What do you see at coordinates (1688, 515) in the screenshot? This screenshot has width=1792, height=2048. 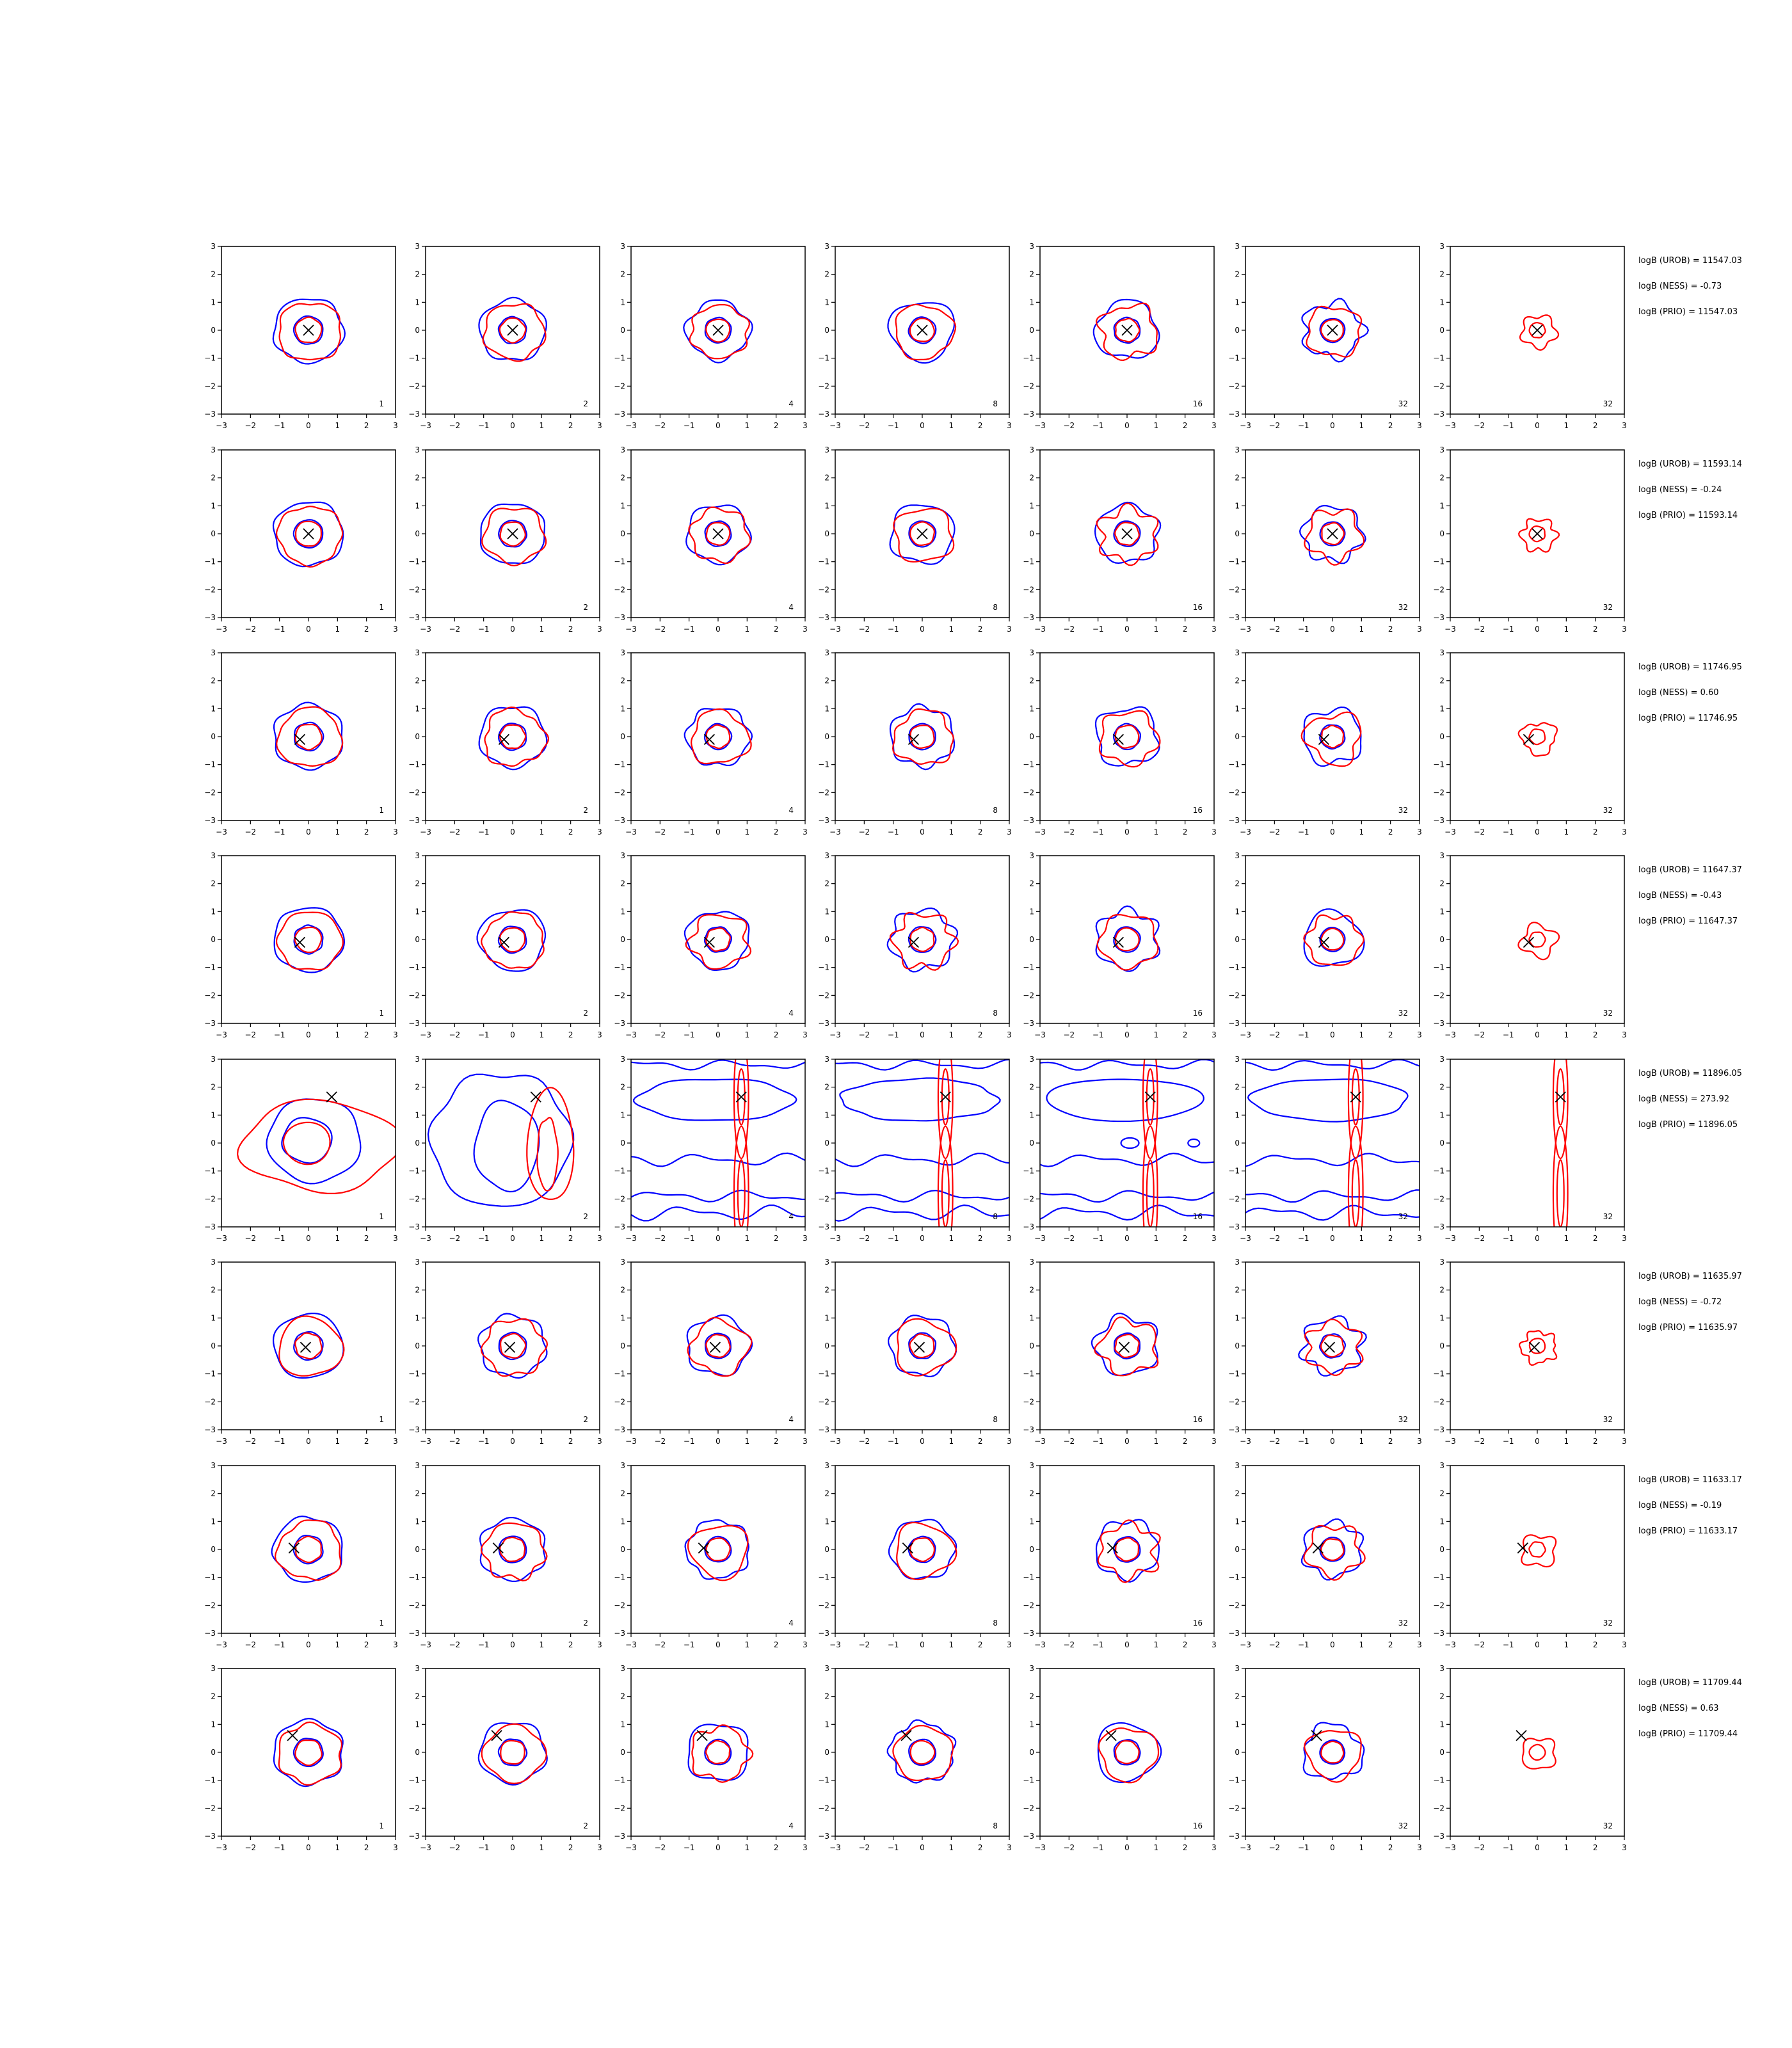 I see `logb-annotation: logB (PRIO) = 11593.14` at bounding box center [1688, 515].